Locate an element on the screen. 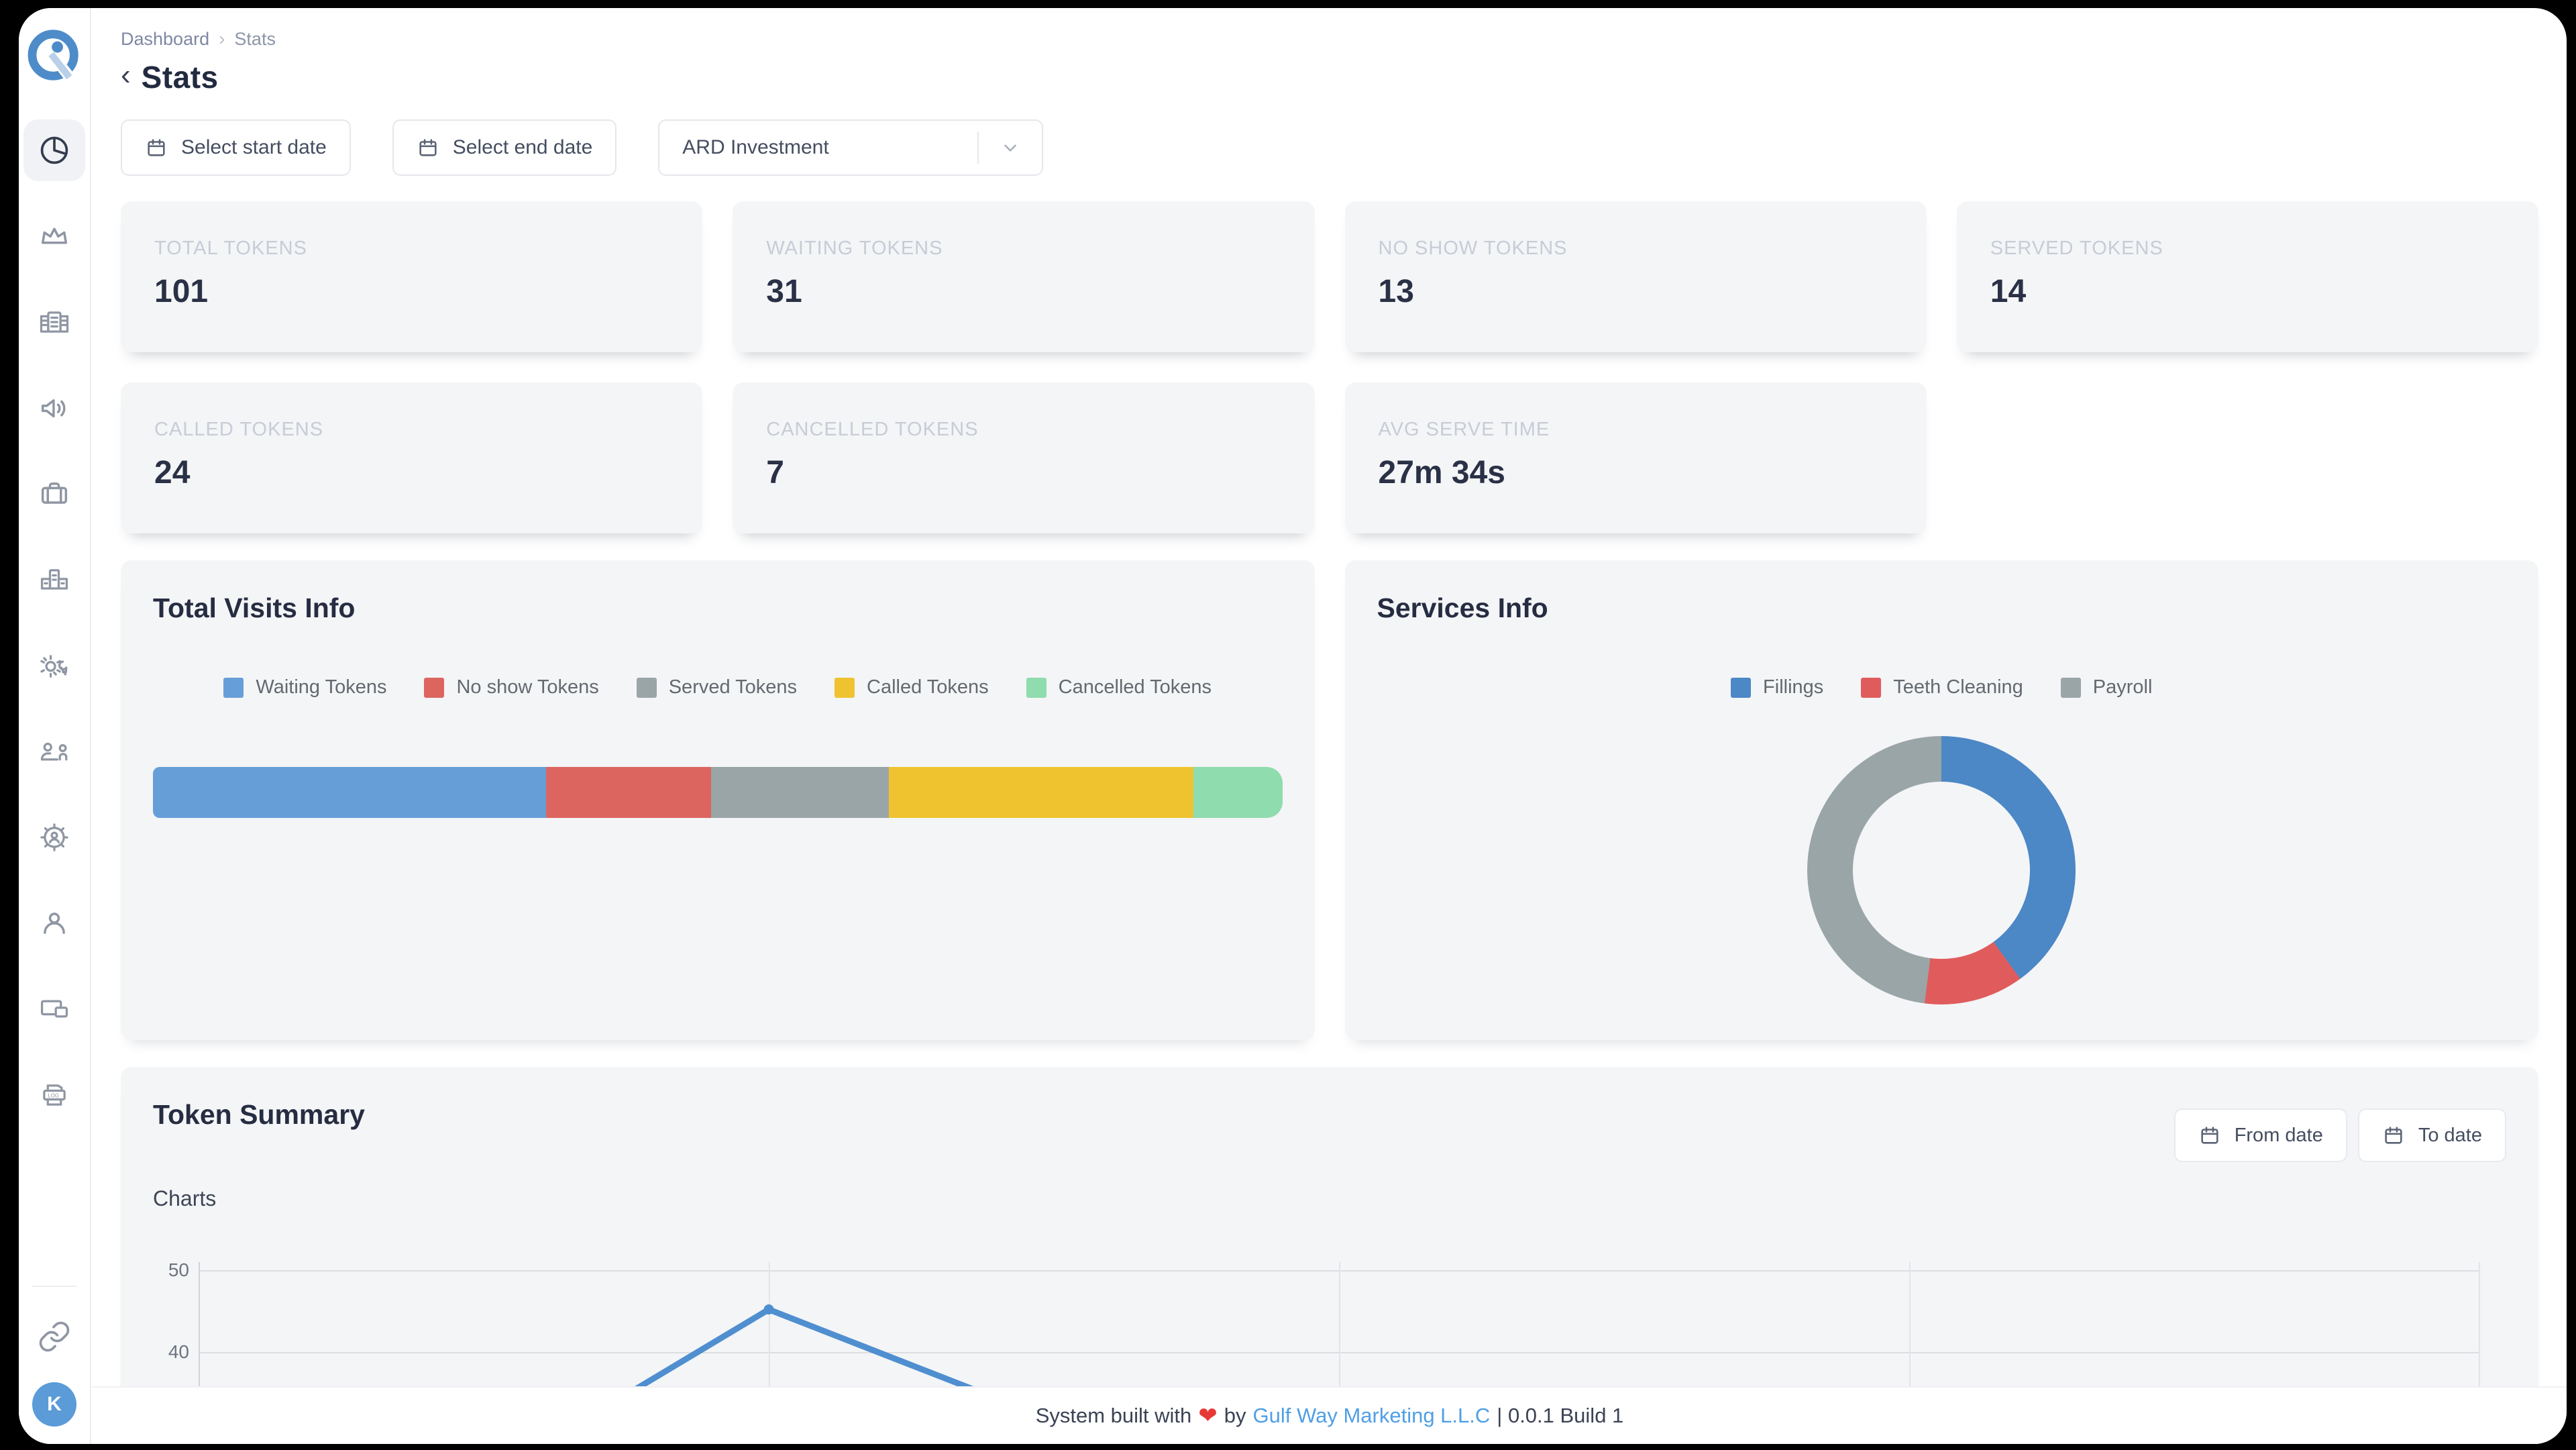  from-date-button: From date is located at coordinates (2260, 1135).